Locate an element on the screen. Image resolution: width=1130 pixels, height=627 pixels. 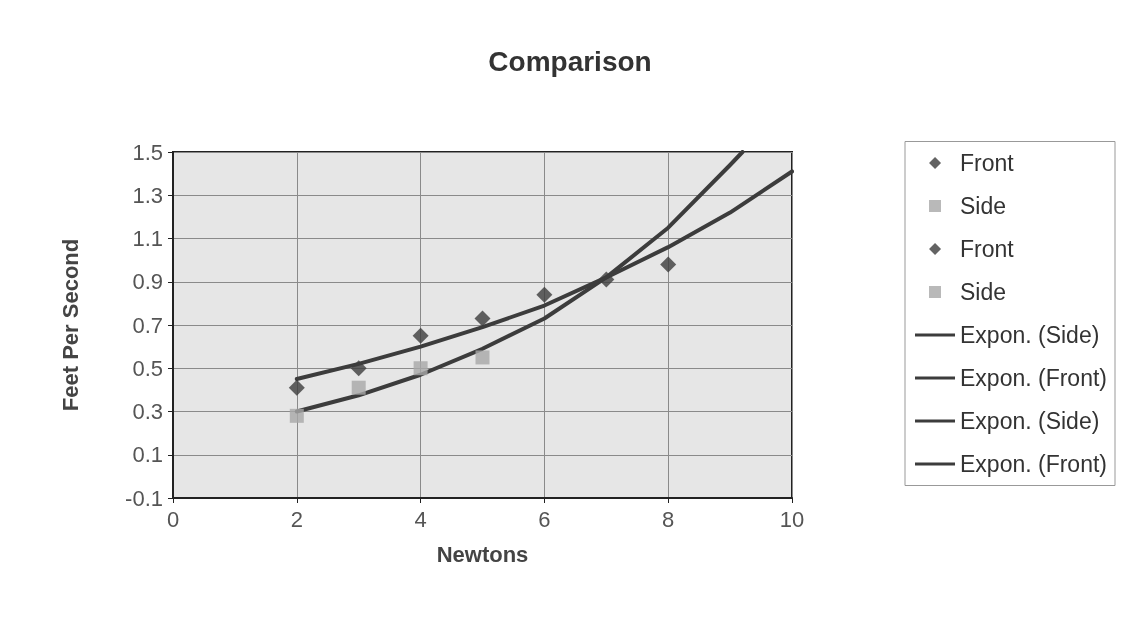
y-tick-label: 0.7 is located at coordinates (147, 325).